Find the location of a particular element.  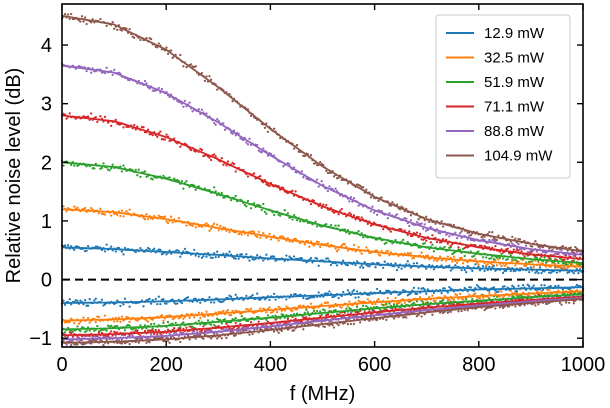

fit-line-3-lower is located at coordinates (322, 316).